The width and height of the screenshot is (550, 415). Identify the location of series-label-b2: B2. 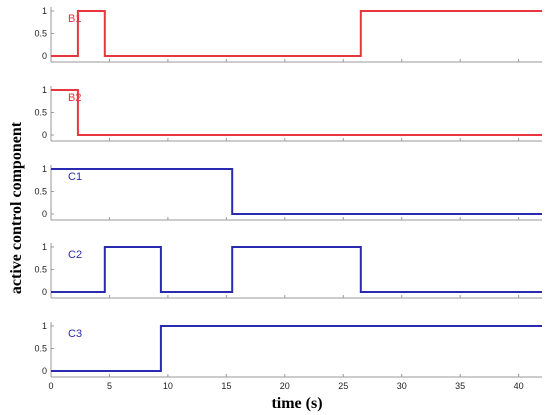
(74, 98).